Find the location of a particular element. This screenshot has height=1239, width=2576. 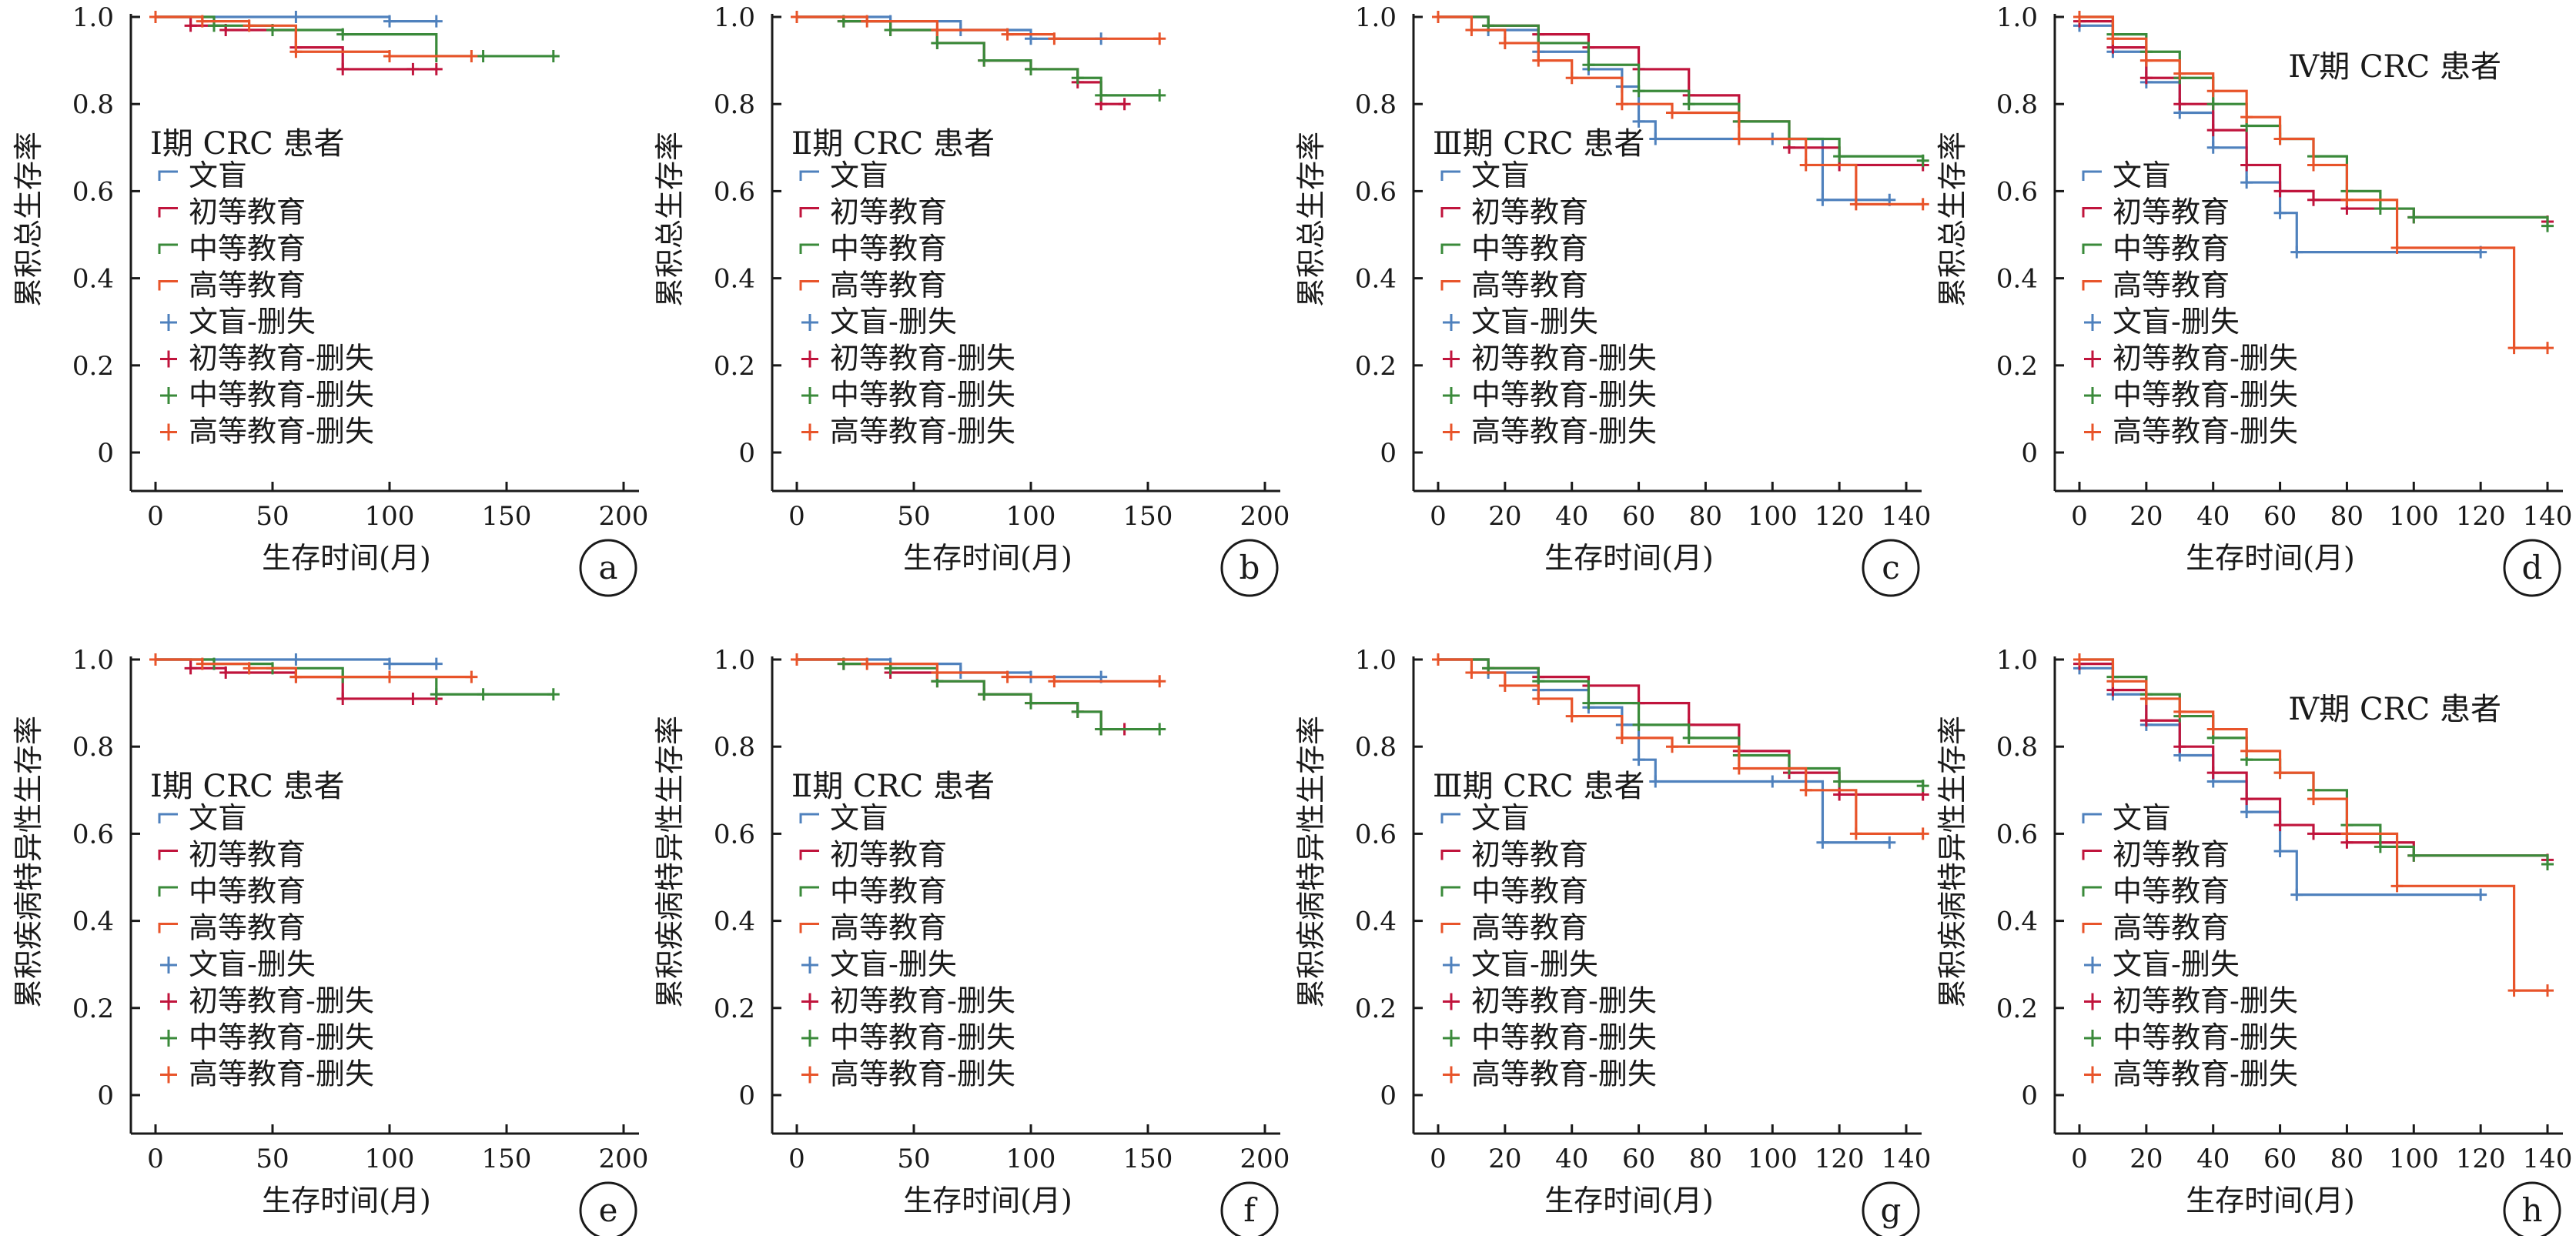

y-tick-label: 1.0 is located at coordinates (1376, 660).